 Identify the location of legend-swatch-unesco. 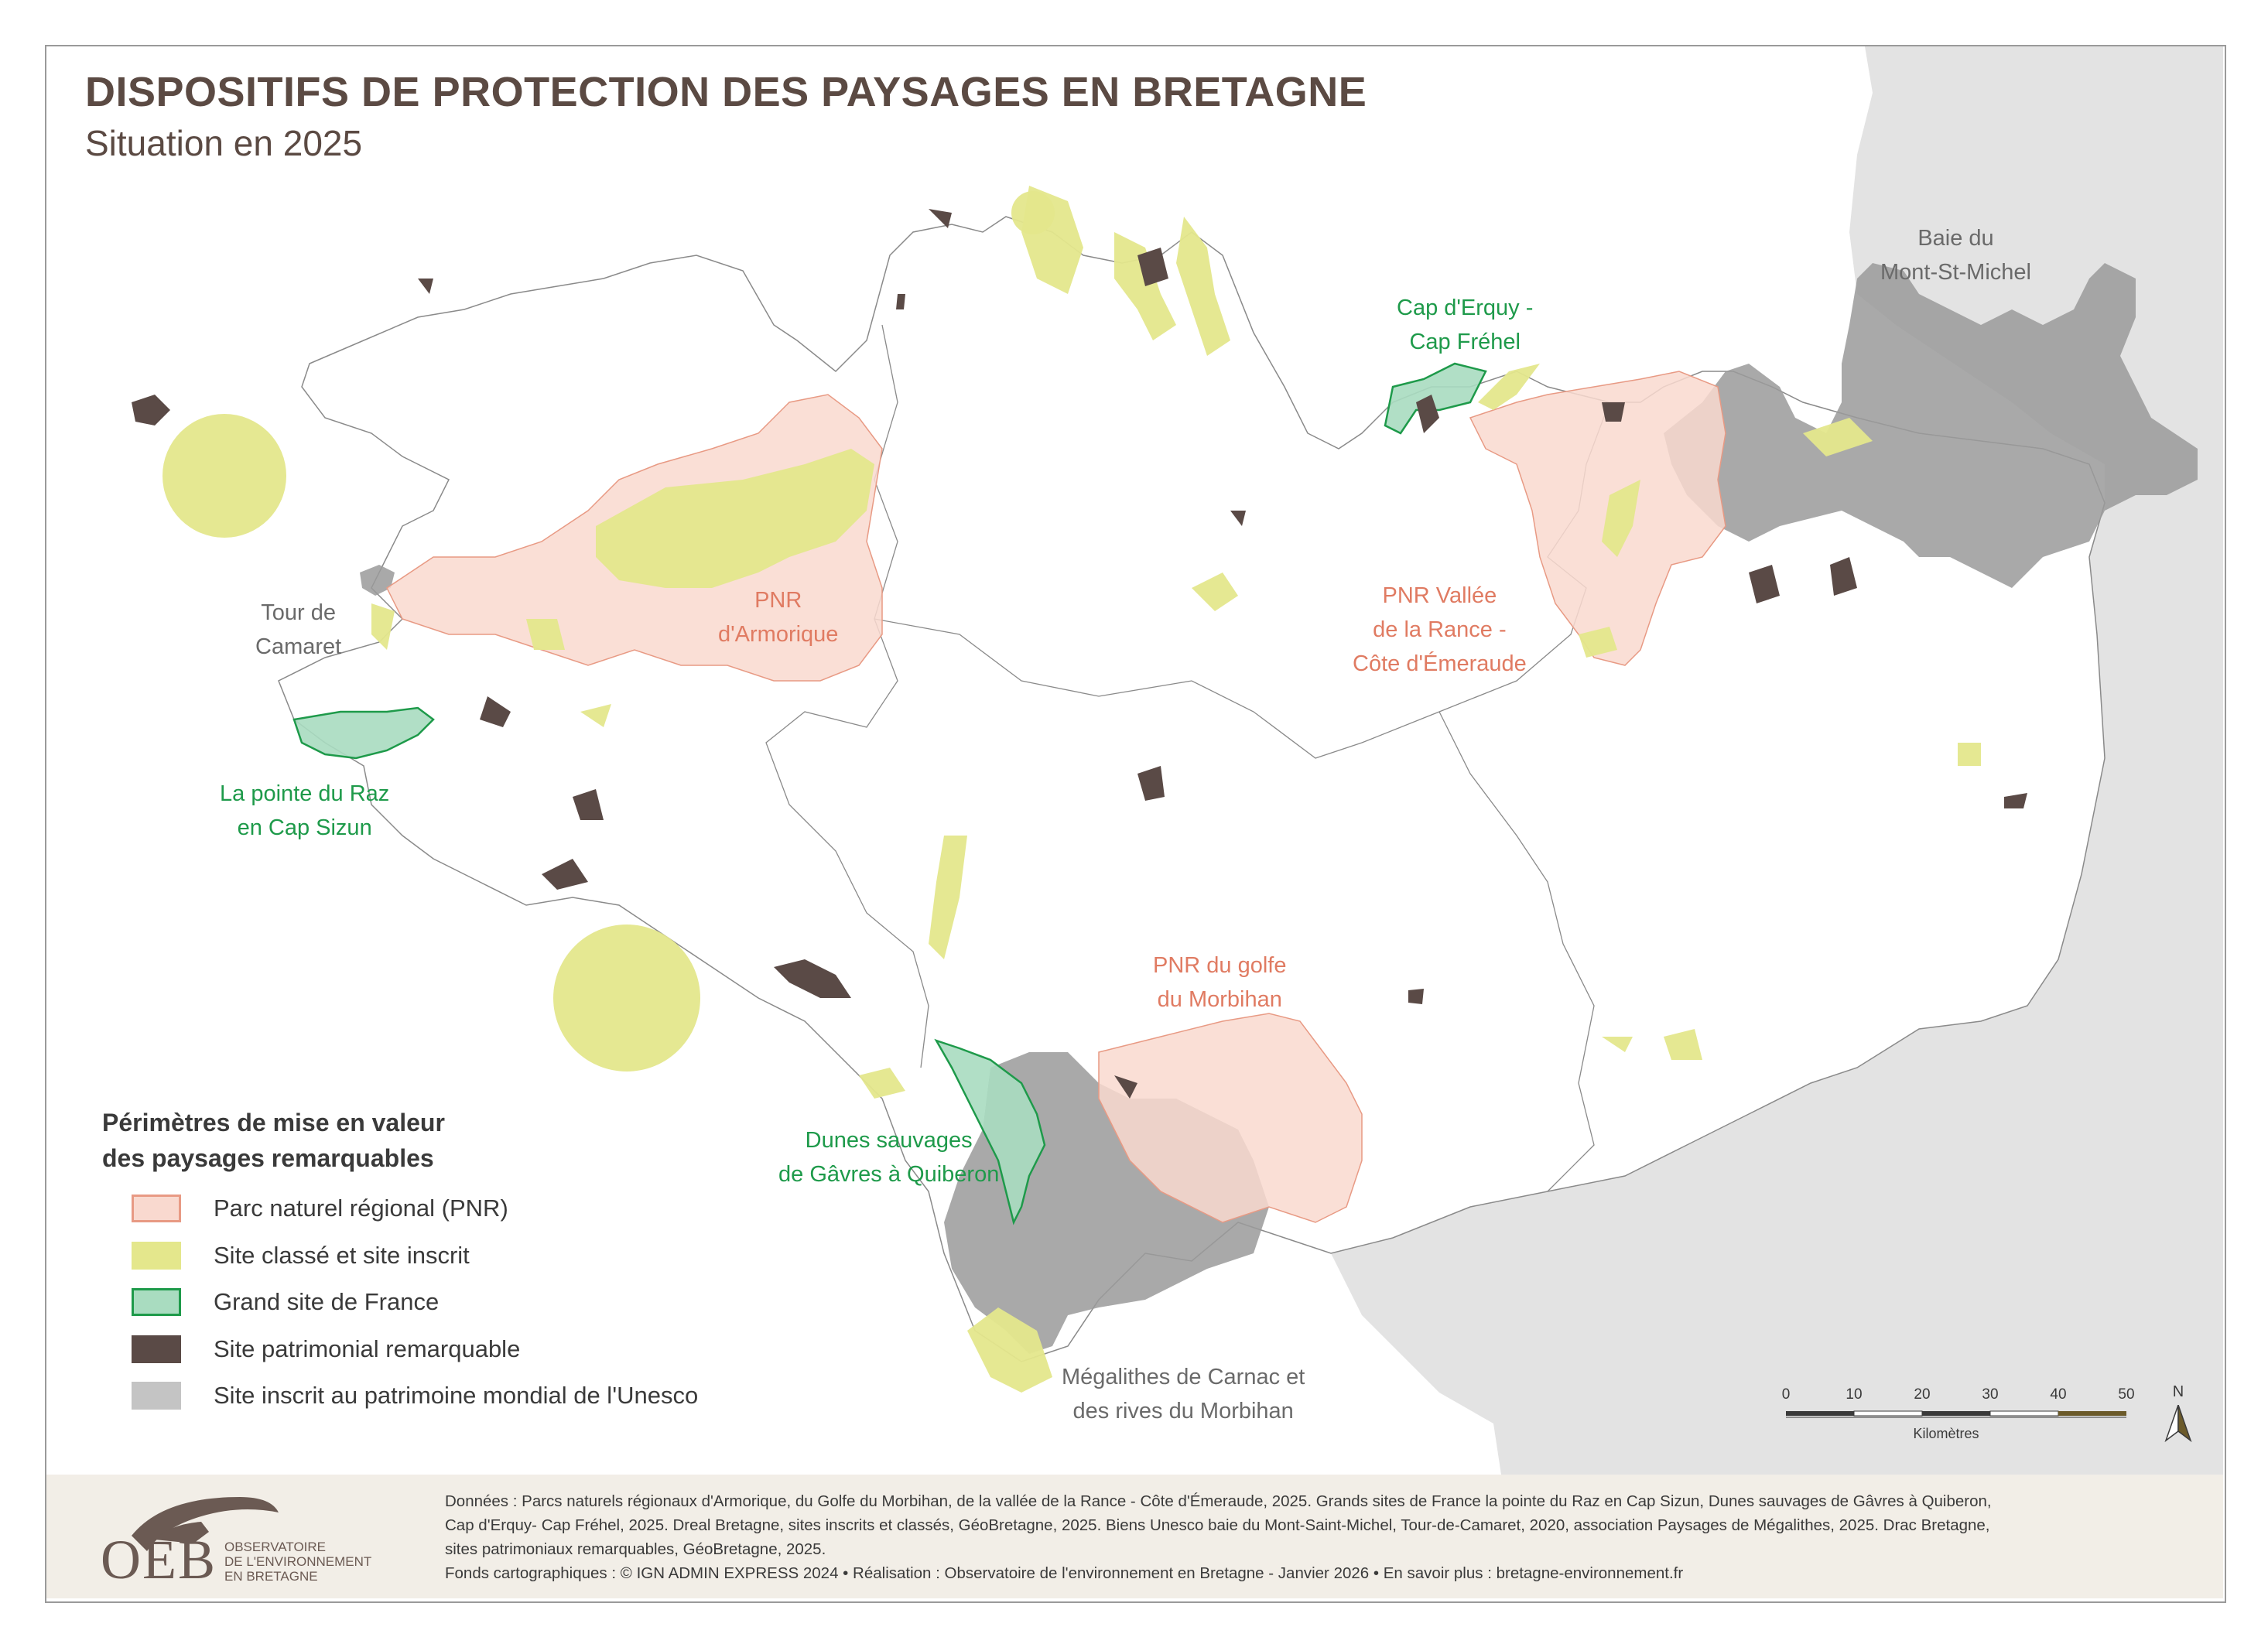
(157, 1396).